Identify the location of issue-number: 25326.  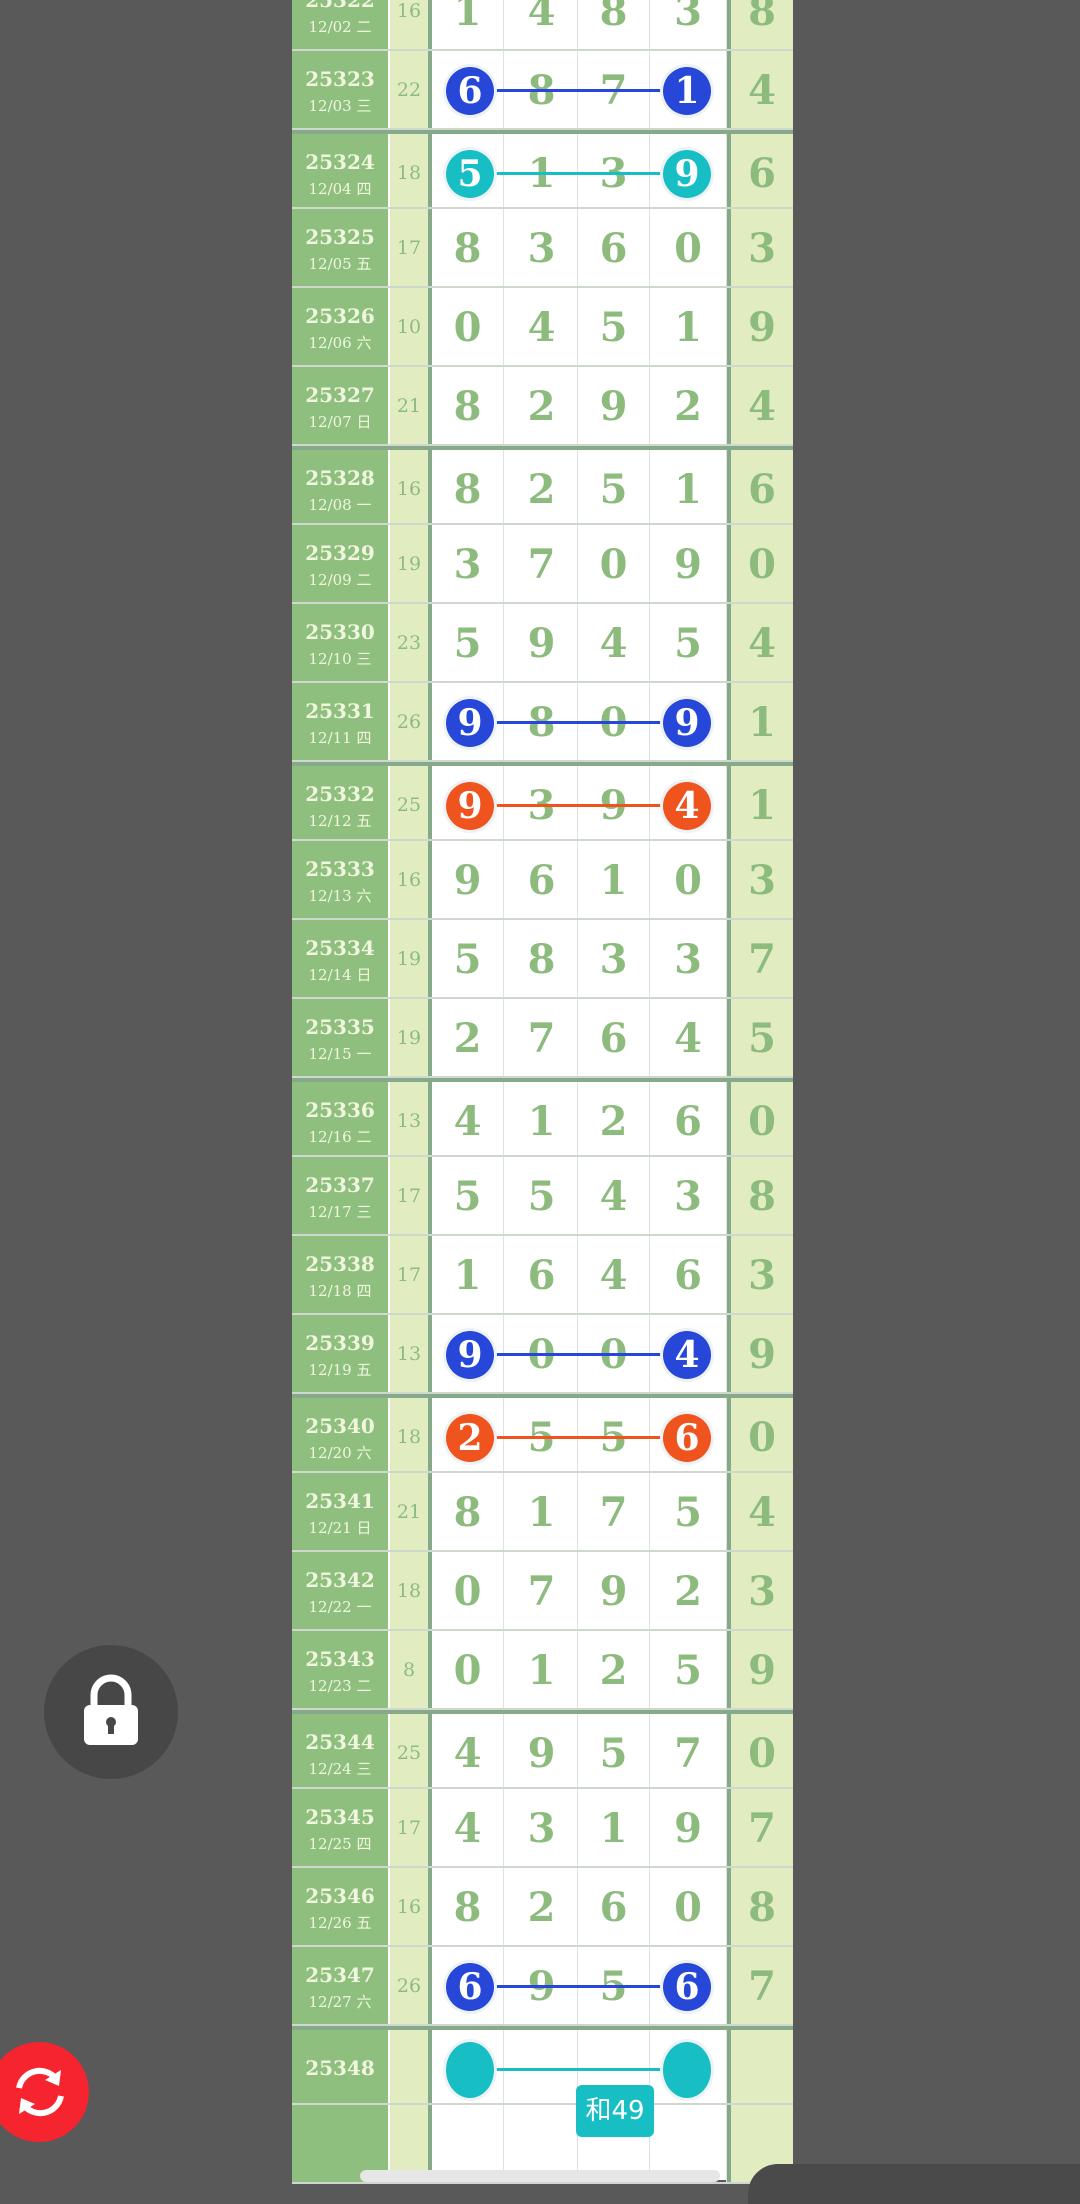
(340, 316).